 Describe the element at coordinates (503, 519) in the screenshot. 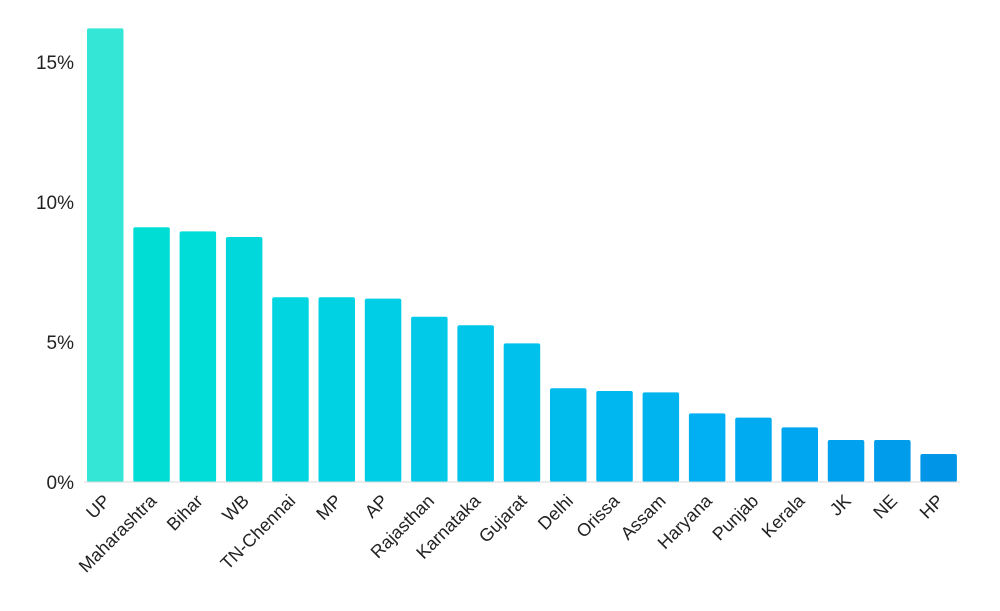

I see `x-category-label: Gujarat` at that location.